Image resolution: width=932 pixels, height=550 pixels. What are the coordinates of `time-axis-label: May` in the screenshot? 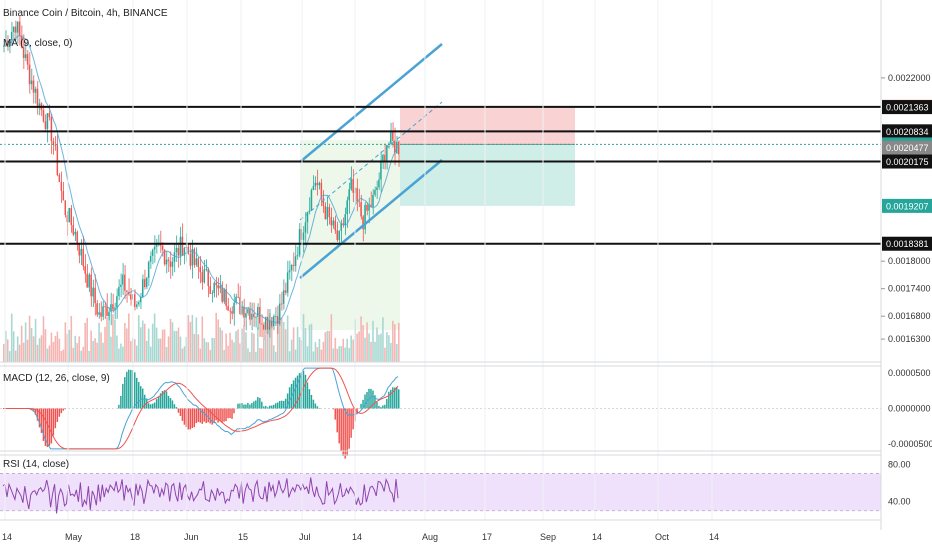 It's located at (74, 537).